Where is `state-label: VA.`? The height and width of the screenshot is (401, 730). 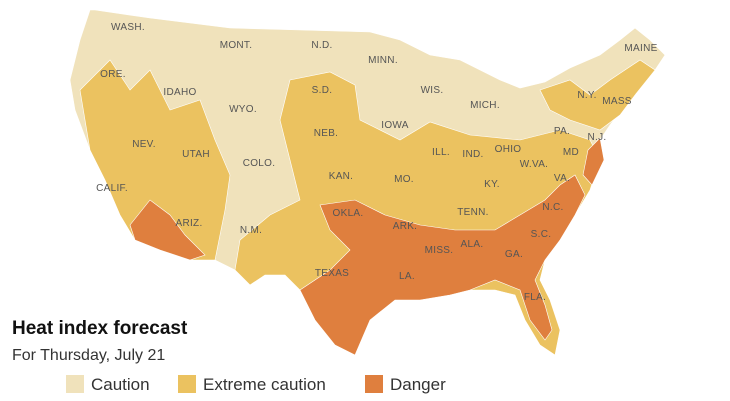 state-label: VA. is located at coordinates (562, 178).